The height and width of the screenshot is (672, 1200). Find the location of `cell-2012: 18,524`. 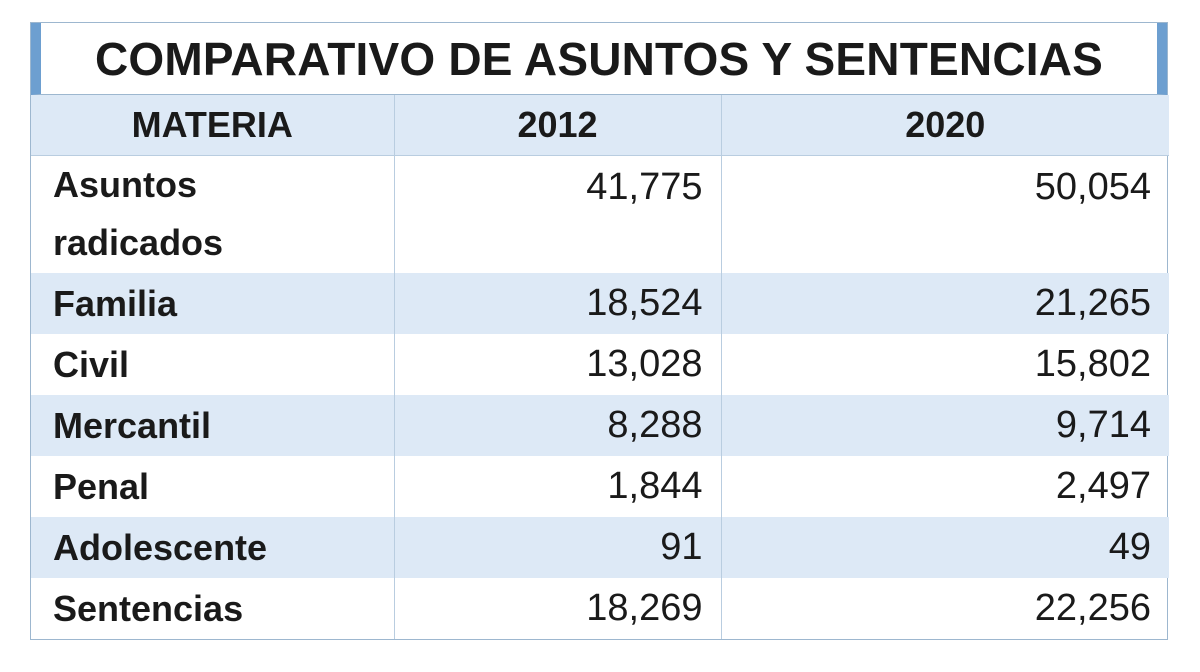

cell-2012: 18,524 is located at coordinates (558, 303).